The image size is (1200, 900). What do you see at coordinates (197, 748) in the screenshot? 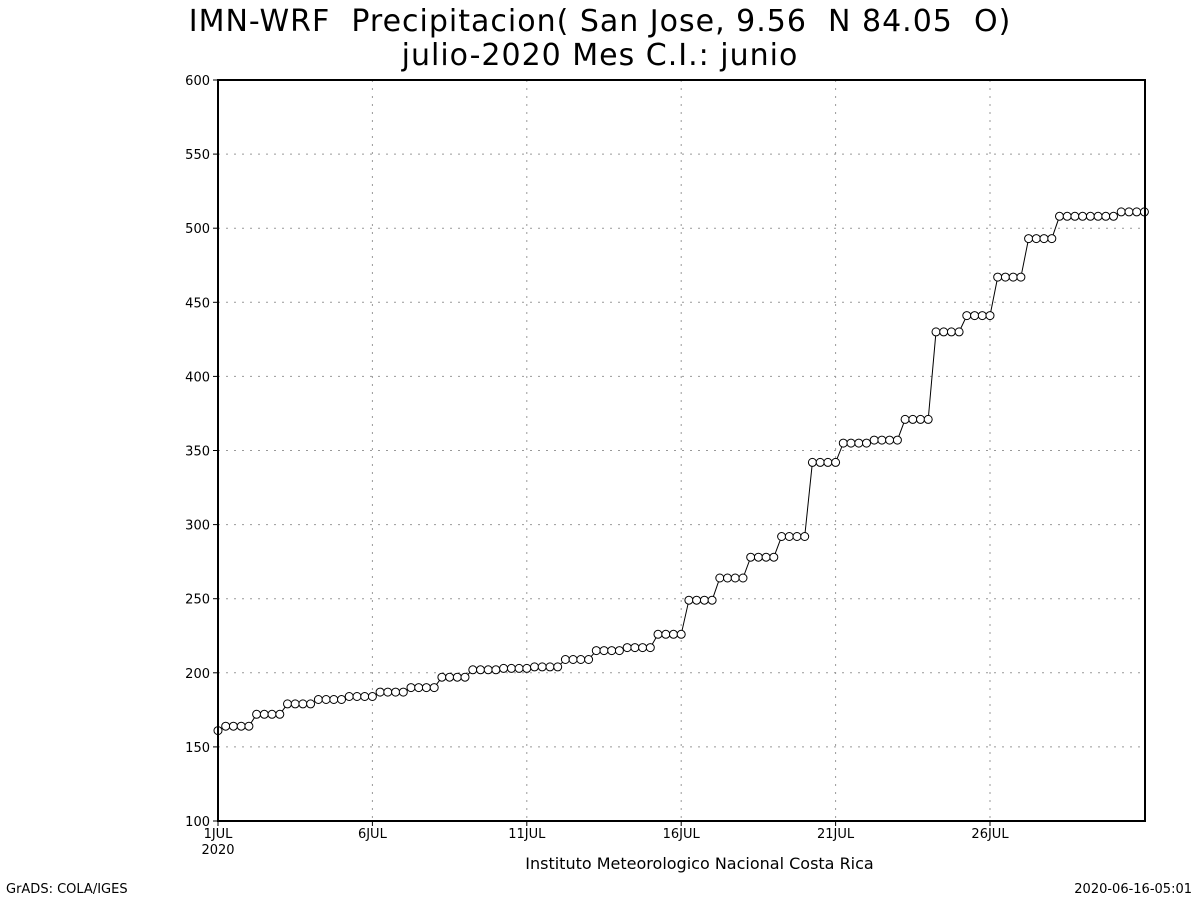
I see `y-tick-label: 150` at bounding box center [197, 748].